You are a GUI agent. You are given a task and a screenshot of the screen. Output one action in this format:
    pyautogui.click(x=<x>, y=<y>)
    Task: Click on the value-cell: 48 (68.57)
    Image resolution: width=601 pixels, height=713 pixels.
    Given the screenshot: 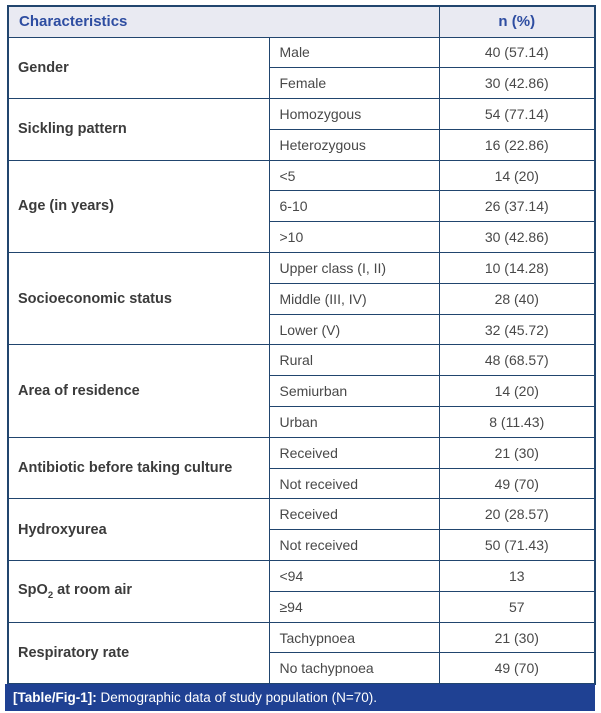 What is the action you would take?
    pyautogui.click(x=517, y=360)
    